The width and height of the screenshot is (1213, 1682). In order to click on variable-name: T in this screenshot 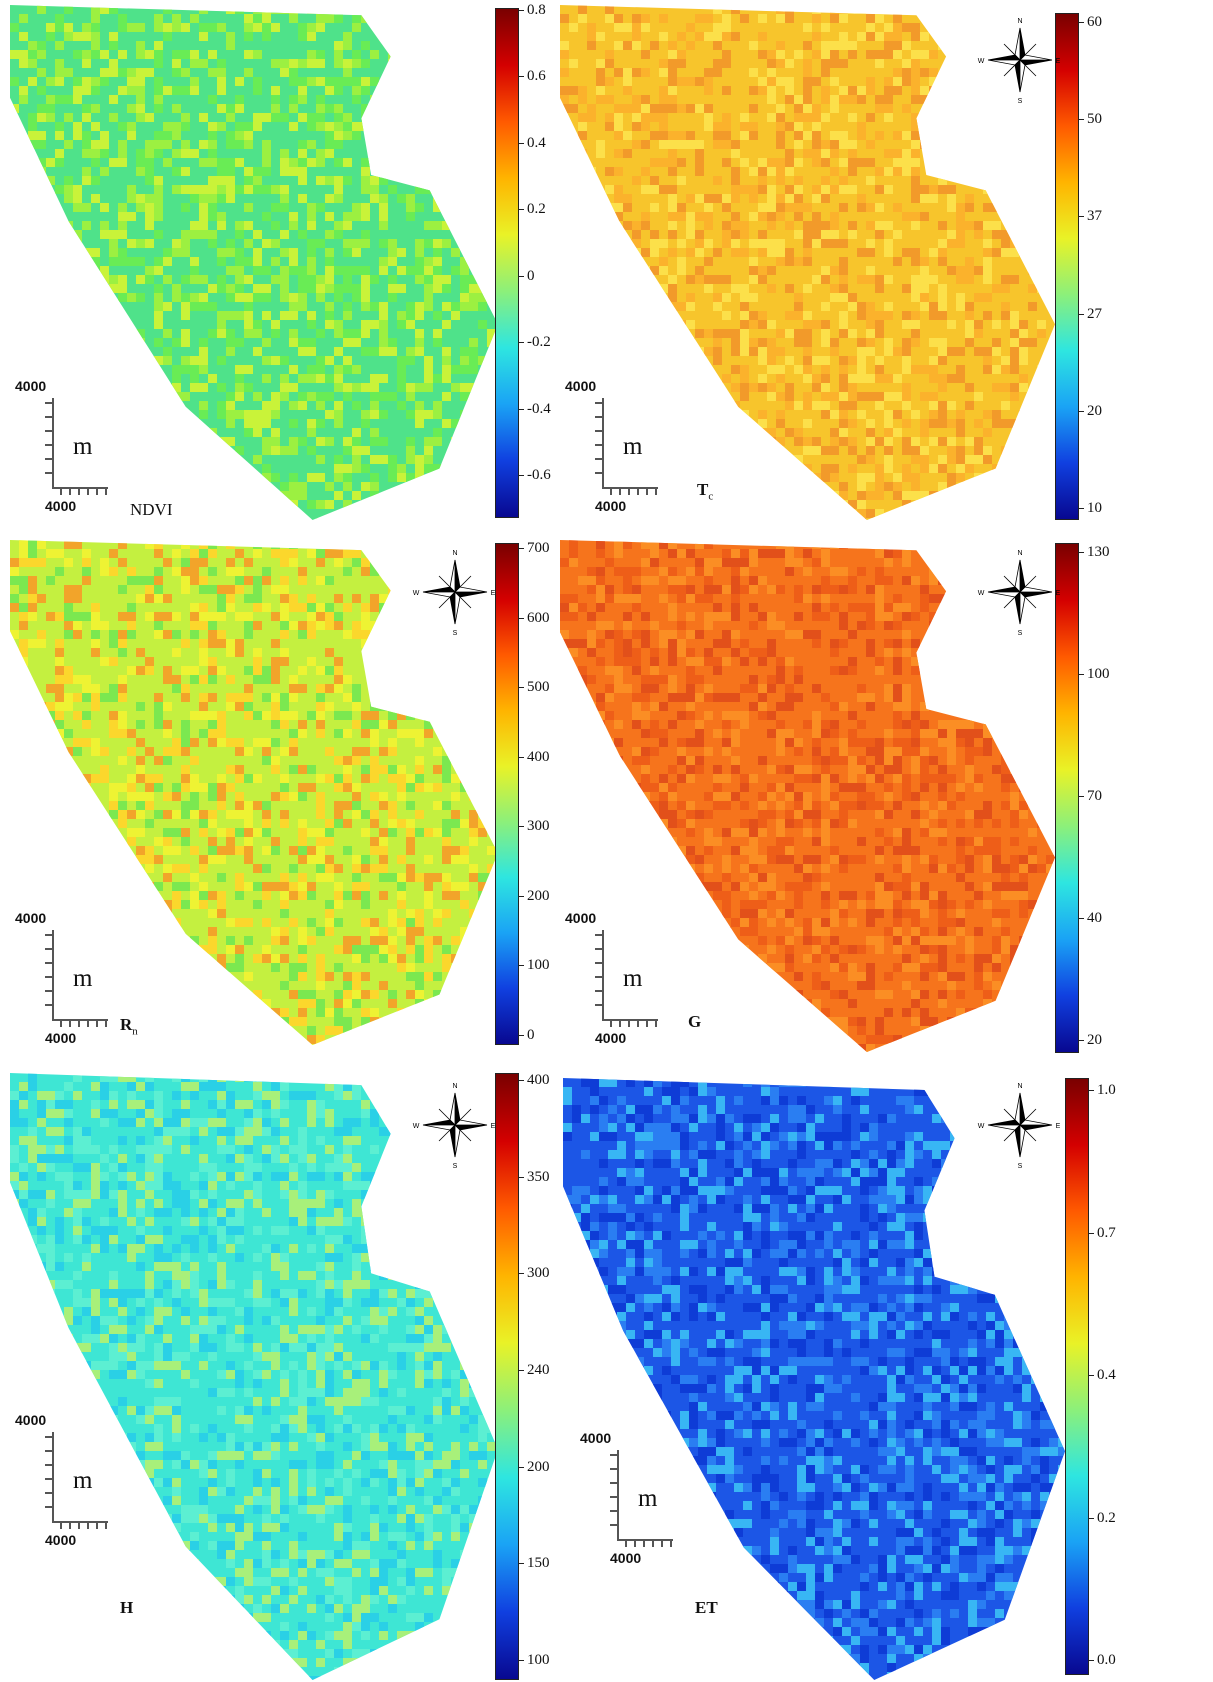, I will do `click(703, 489)`.